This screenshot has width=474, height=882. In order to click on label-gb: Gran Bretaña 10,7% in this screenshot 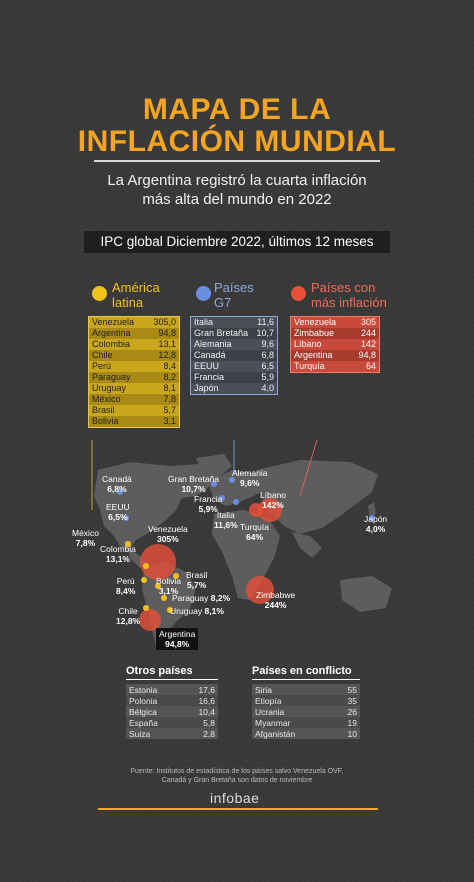, I will do `click(194, 484)`.